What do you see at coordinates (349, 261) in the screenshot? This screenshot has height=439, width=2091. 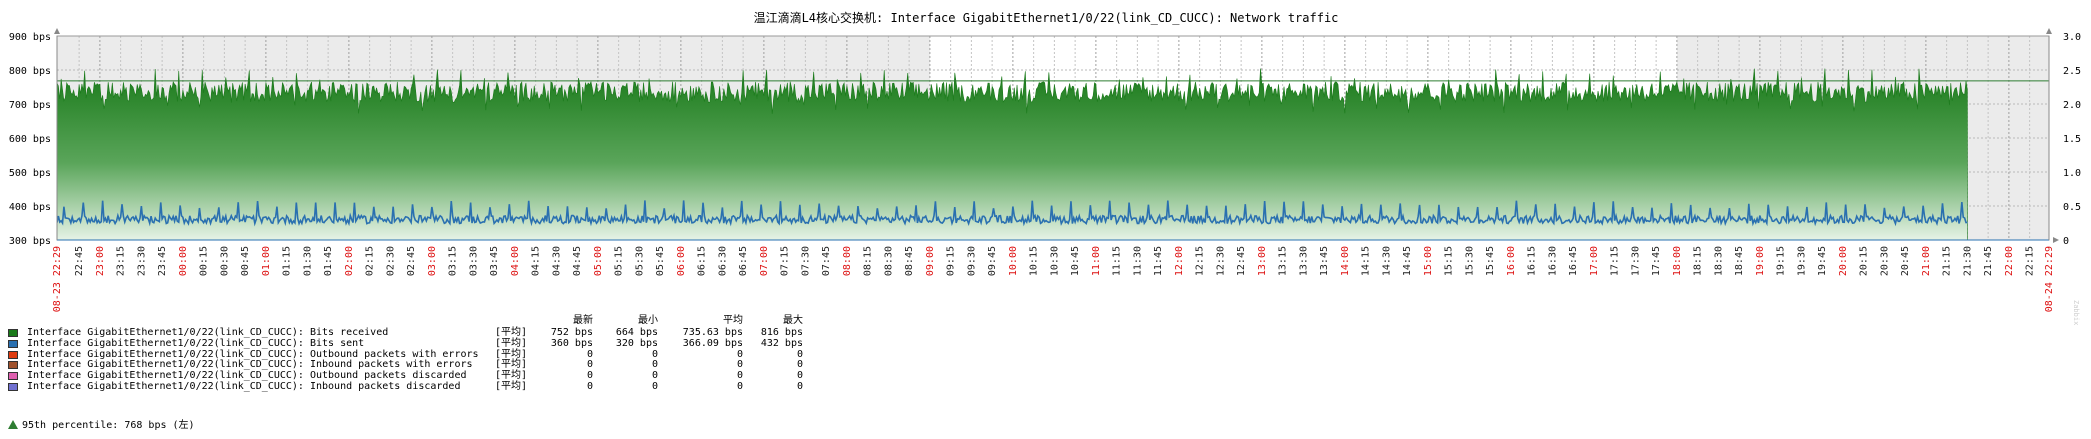 I see `x-tick-label: 02:00` at bounding box center [349, 261].